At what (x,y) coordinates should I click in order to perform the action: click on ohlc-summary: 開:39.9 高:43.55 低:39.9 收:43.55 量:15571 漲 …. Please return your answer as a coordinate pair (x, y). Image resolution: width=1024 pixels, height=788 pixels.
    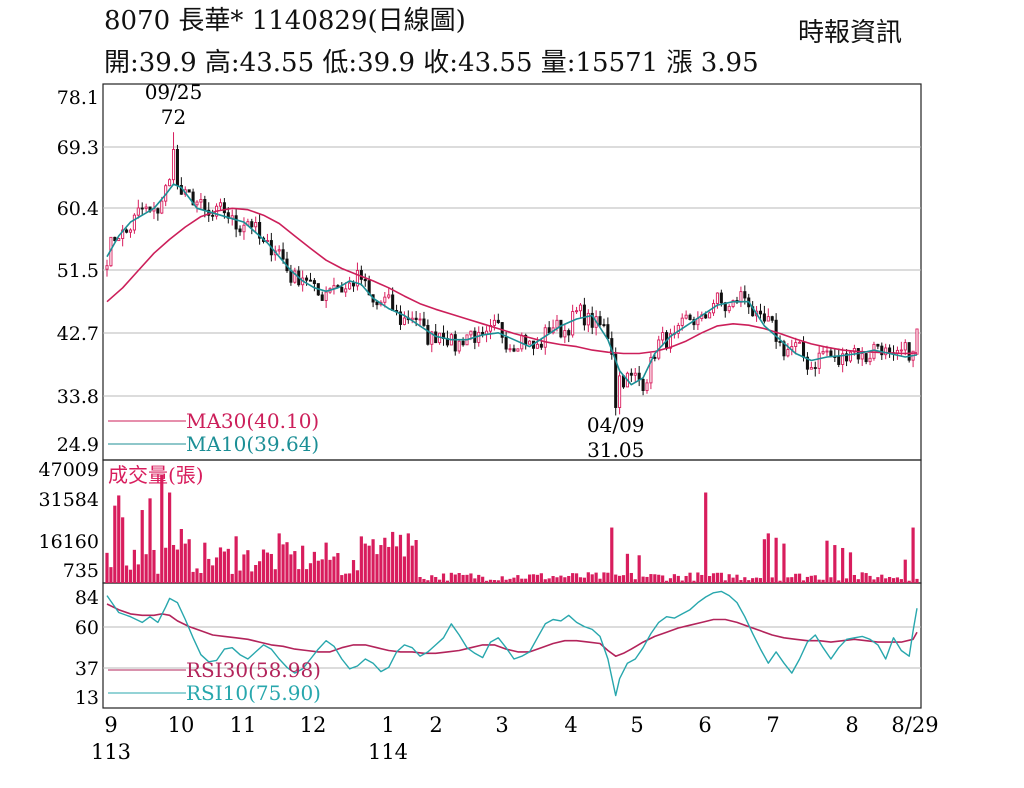
    Looking at the image, I should click on (431, 63).